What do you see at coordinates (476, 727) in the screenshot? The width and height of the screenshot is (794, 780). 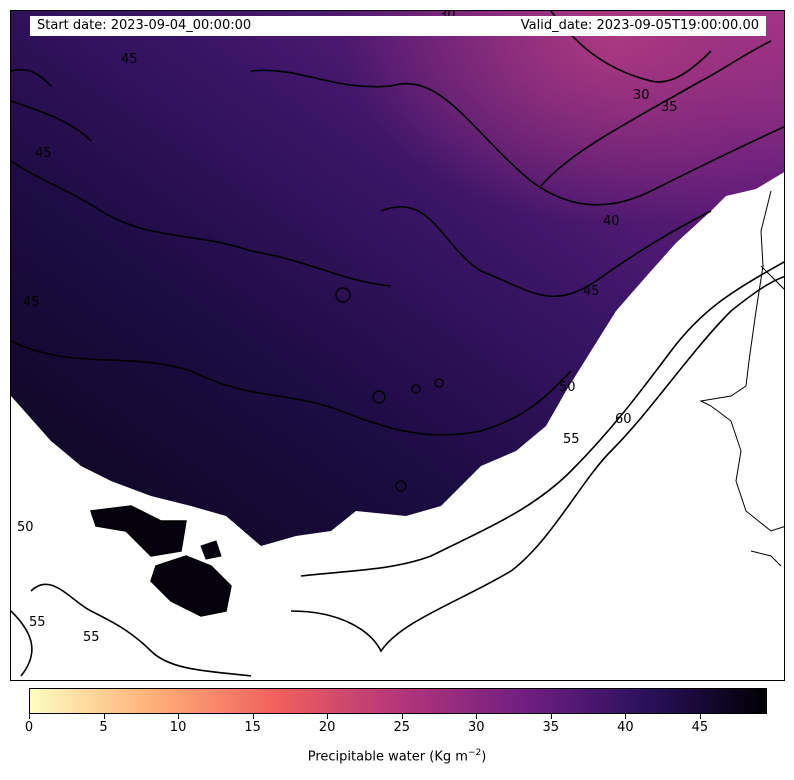 I see `colorbar-tick-label: 30` at bounding box center [476, 727].